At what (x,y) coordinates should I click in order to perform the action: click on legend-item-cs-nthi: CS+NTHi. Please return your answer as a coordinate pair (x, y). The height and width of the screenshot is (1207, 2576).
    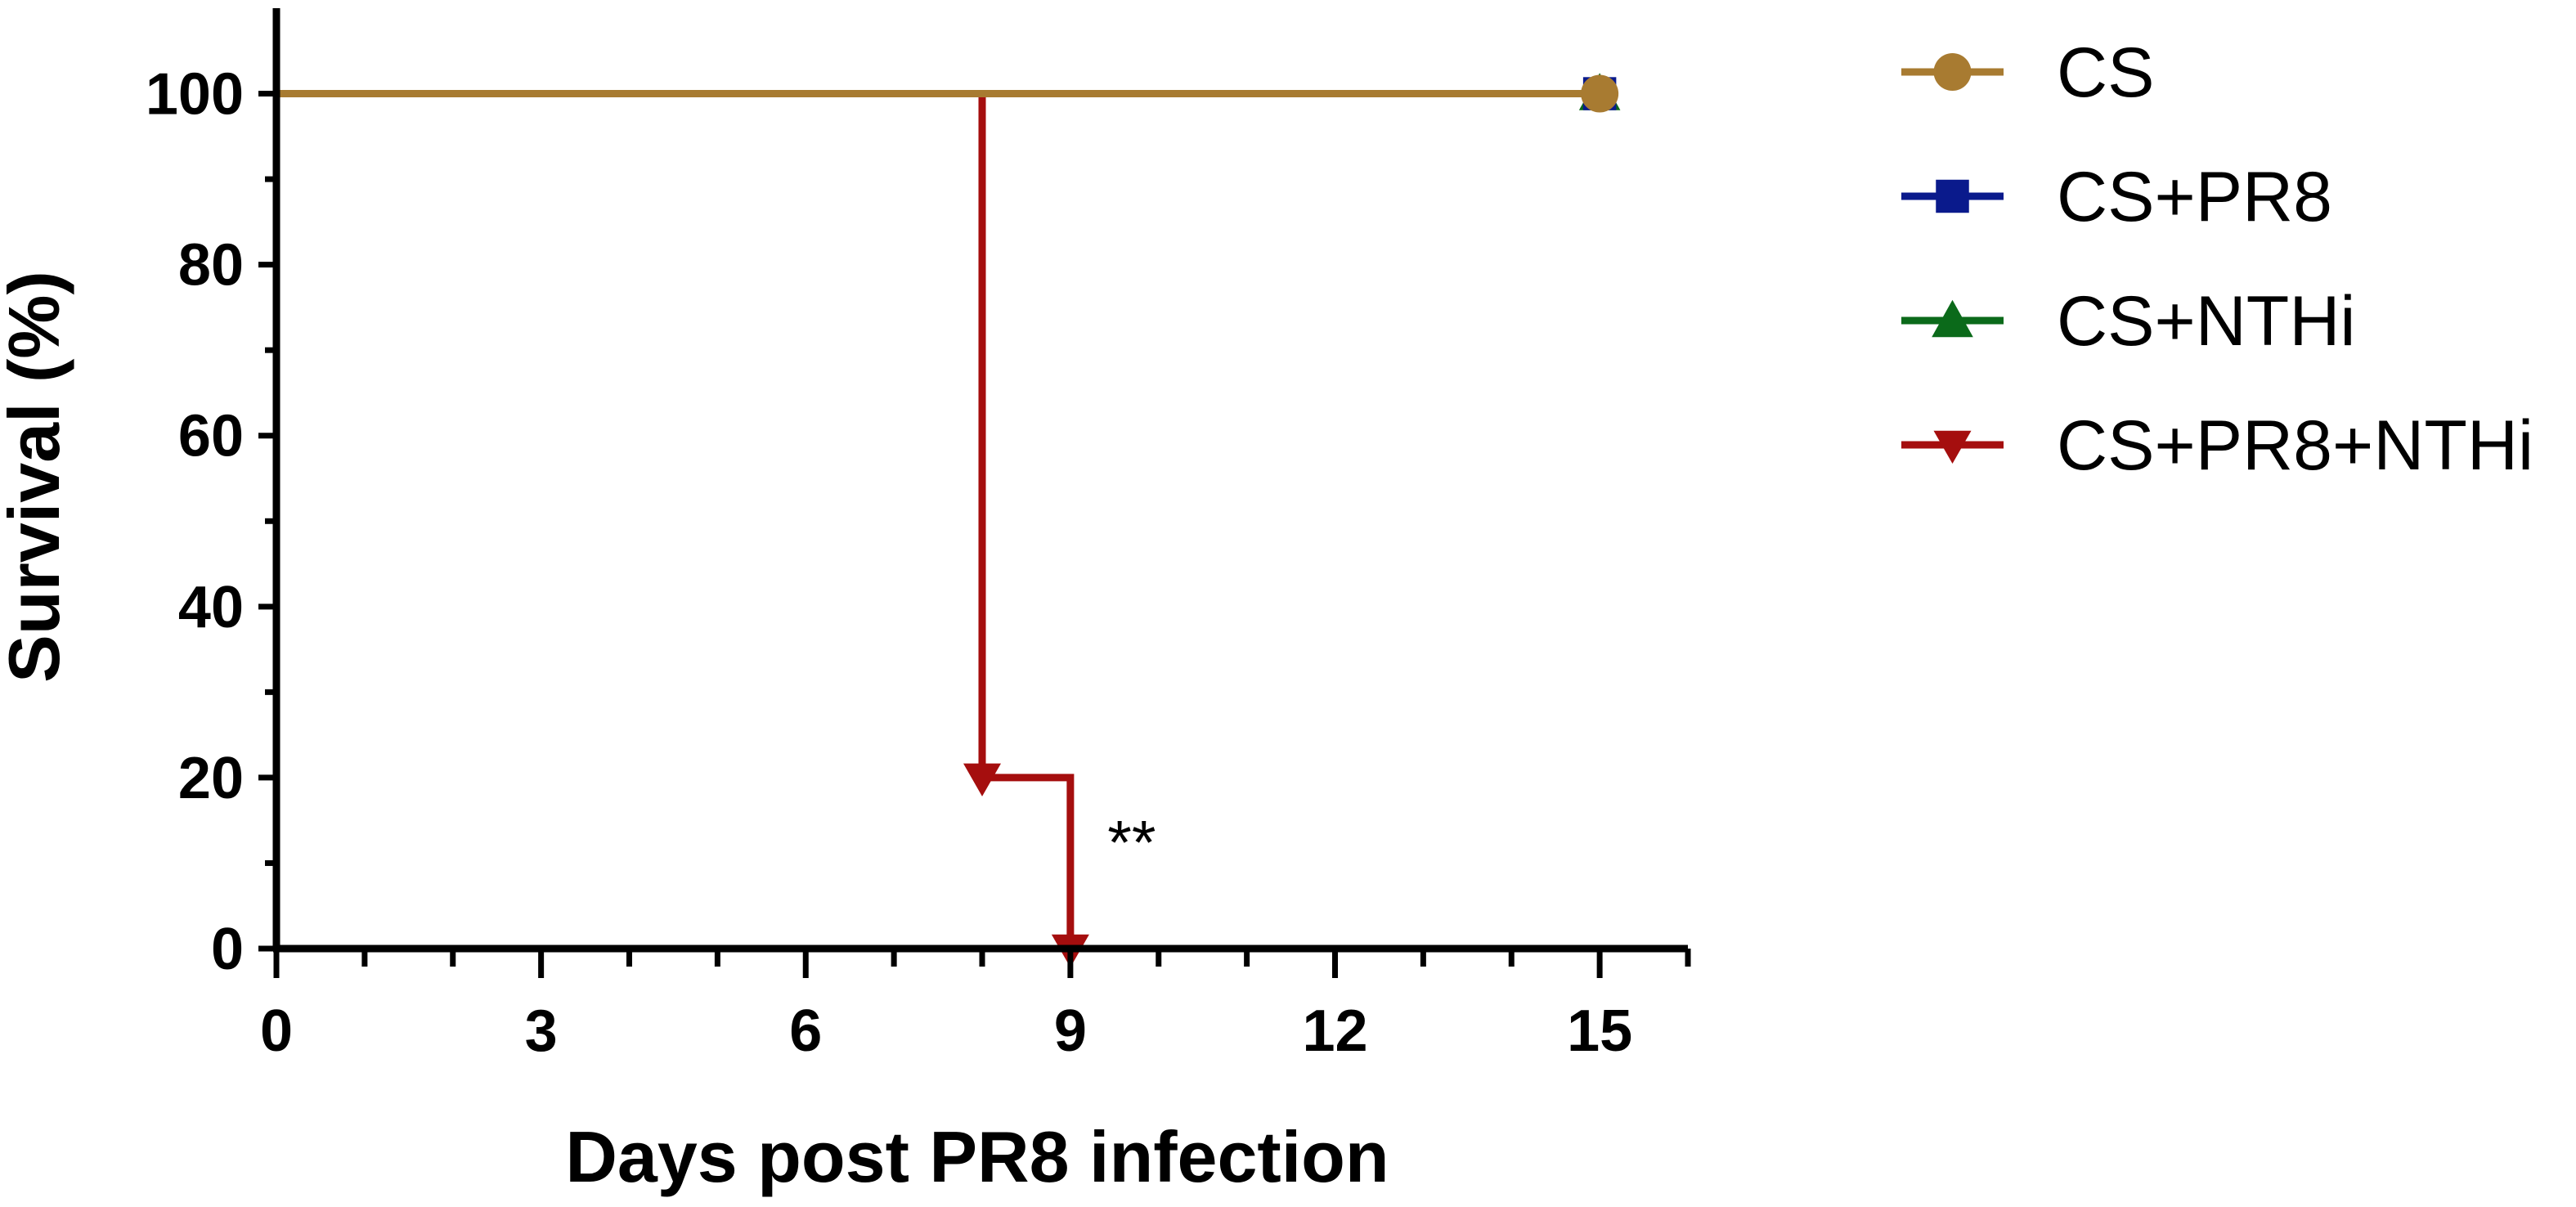
    Looking at the image, I should click on (2128, 321).